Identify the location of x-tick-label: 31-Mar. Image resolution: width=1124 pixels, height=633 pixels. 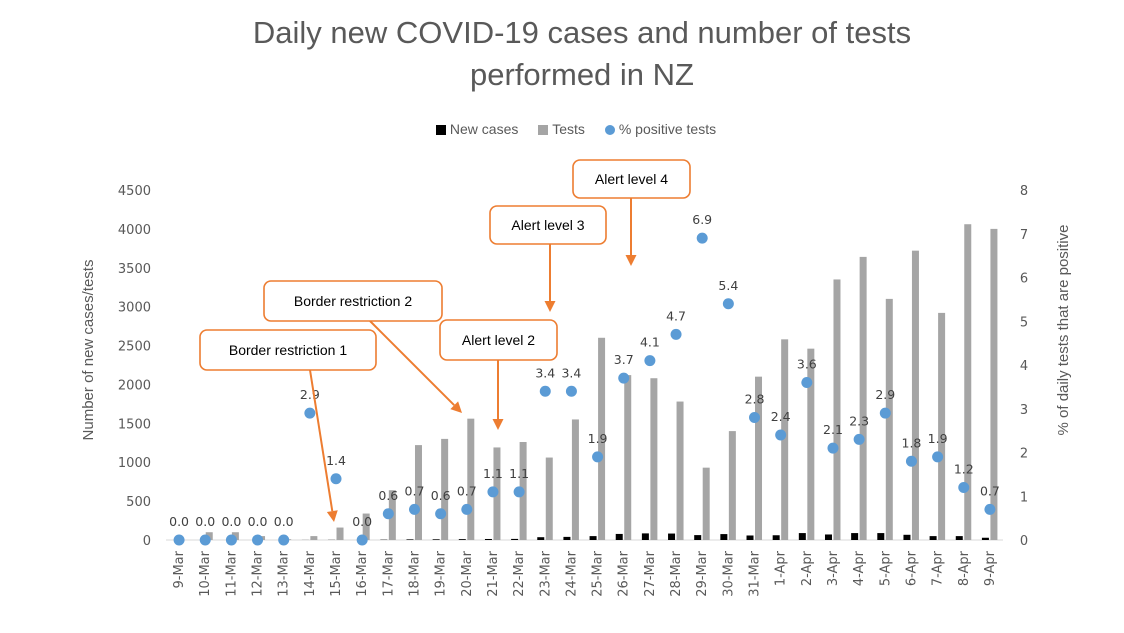
(755, 573).